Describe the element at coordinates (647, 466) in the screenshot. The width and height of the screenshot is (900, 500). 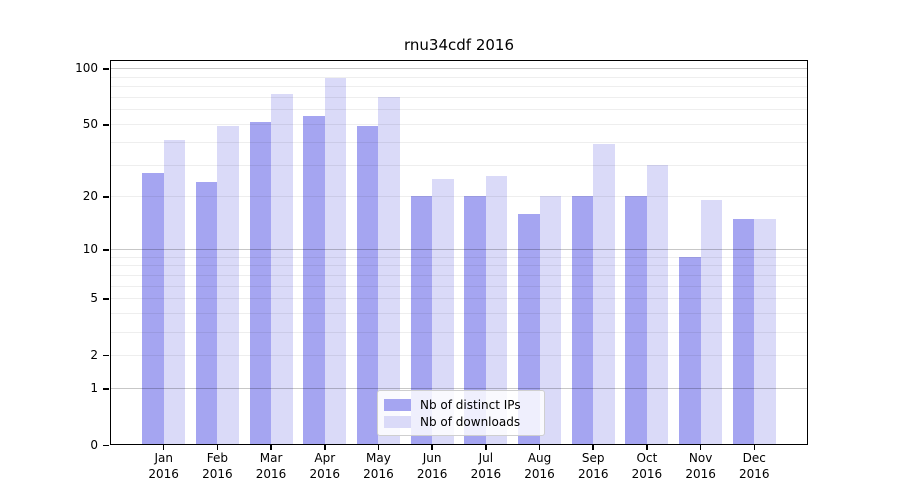
I see `x-tick-label-oct: Oct 2016` at that location.